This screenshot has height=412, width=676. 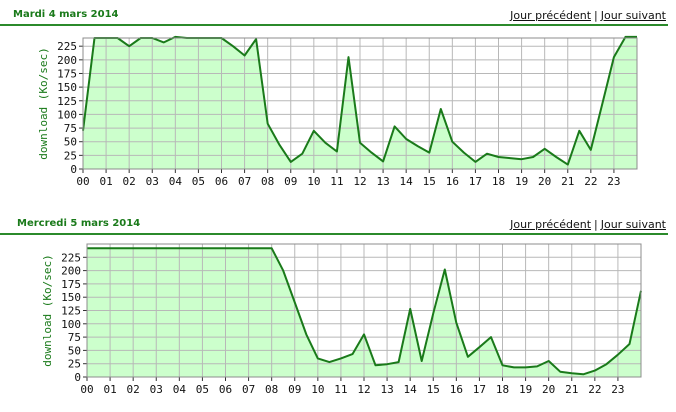 What do you see at coordinates (66, 14) in the screenshot?
I see `day-title: Mardi 4 mars 2014` at bounding box center [66, 14].